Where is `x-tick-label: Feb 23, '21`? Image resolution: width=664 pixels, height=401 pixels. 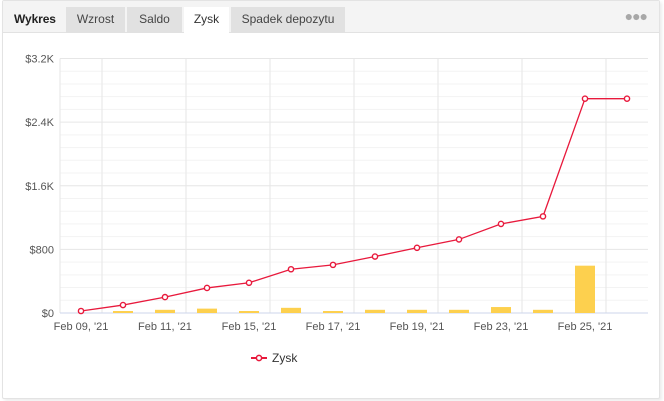 x-tick-label: Feb 23, '21 is located at coordinates (501, 327).